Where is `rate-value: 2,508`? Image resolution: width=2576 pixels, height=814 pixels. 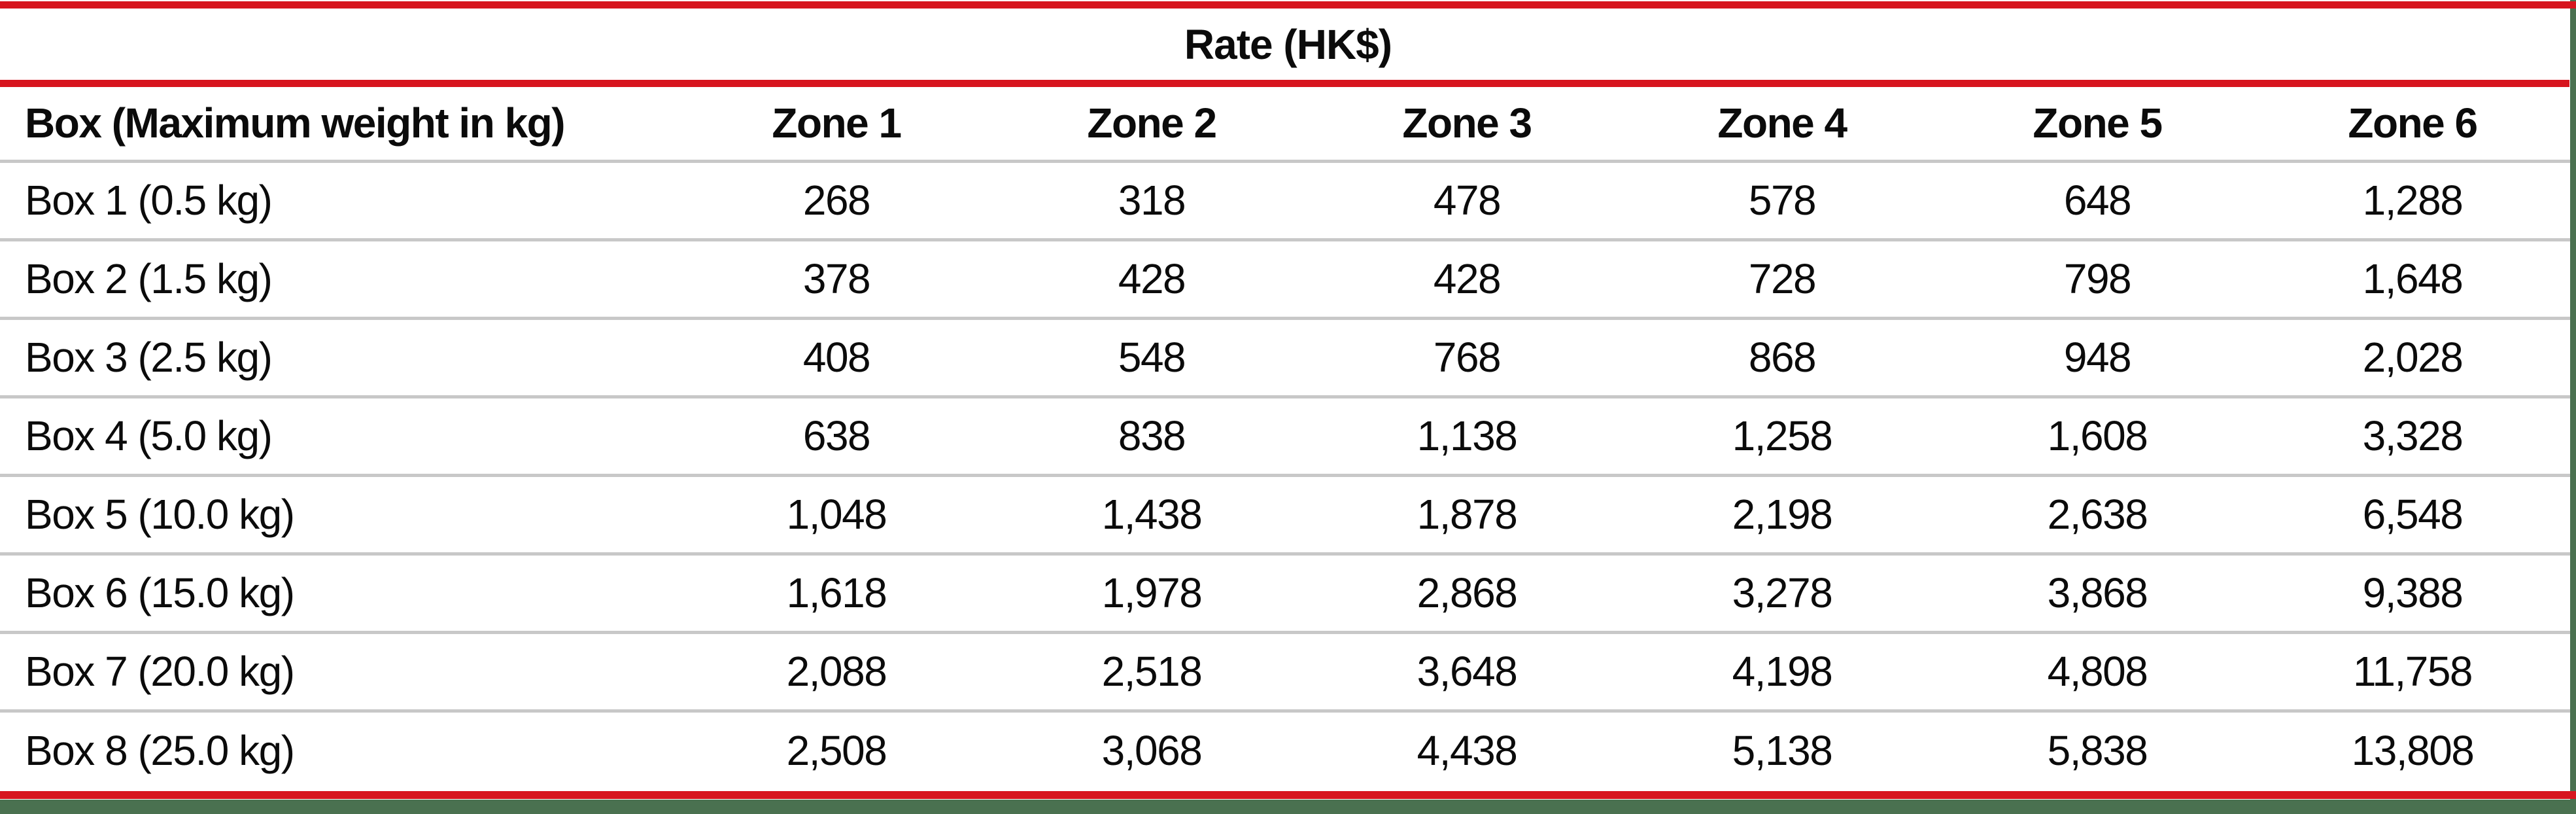
rate-value: 2,508 is located at coordinates (837, 749).